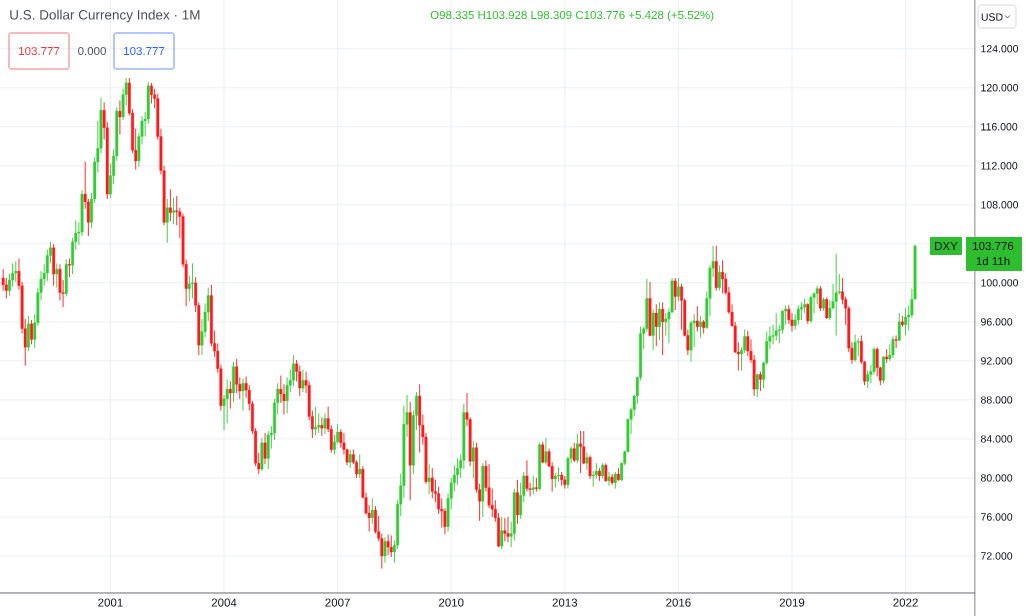 Image resolution: width=1026 pixels, height=616 pixels. Describe the element at coordinates (451, 602) in the screenshot. I see `x-tick-label: 2010` at that location.